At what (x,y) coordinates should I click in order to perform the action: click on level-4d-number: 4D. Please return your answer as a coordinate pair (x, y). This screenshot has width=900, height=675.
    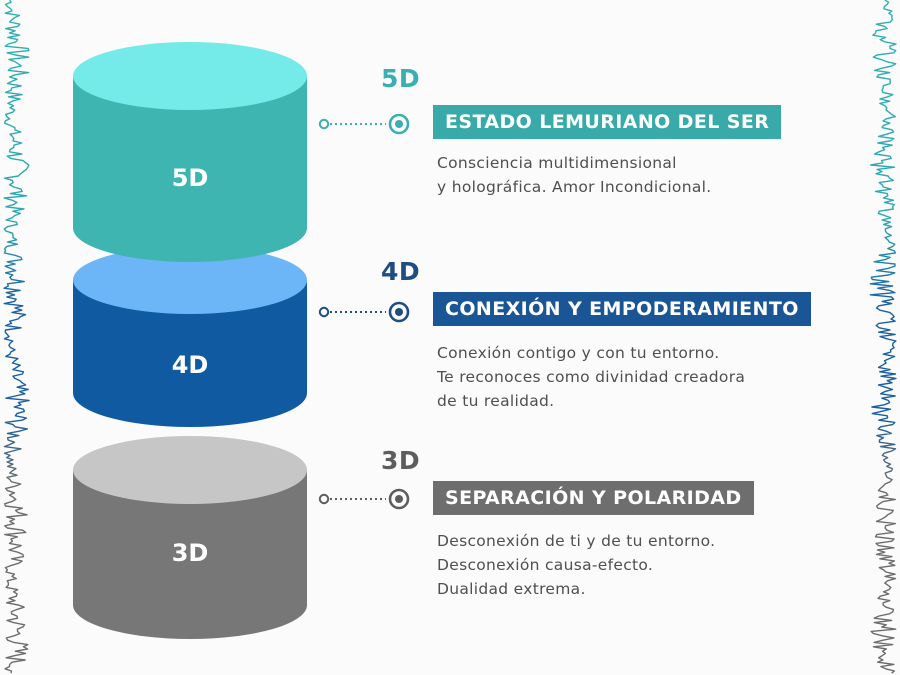
    Looking at the image, I should click on (401, 271).